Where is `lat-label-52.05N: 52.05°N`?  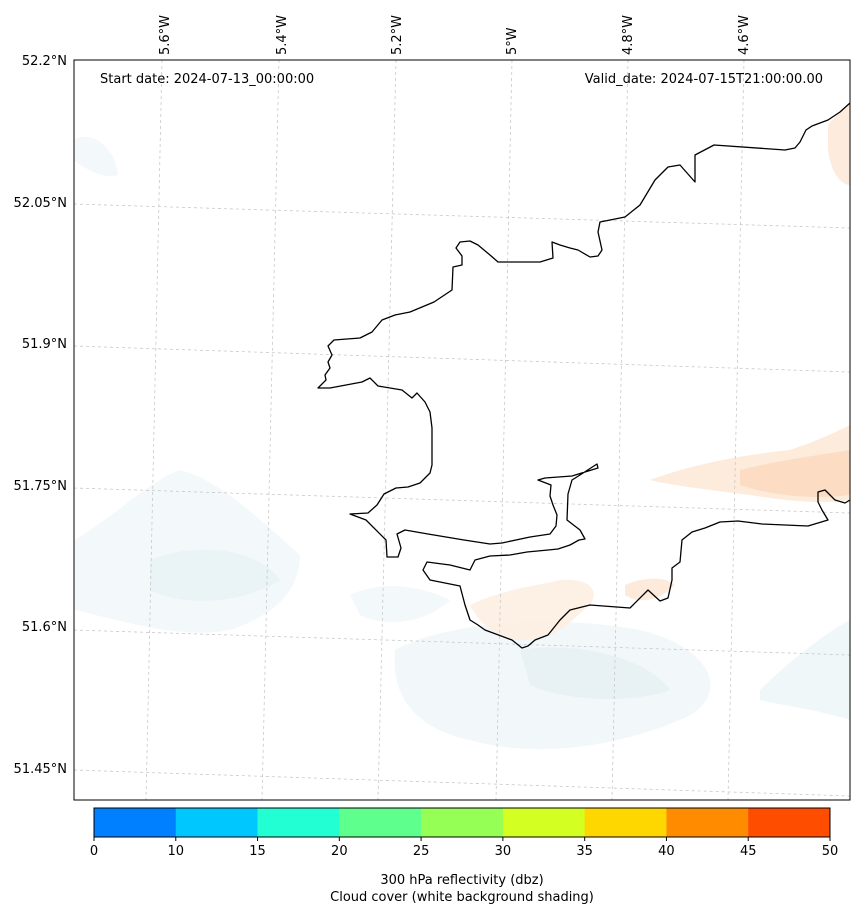 lat-label-52.05N: 52.05°N is located at coordinates (40, 203).